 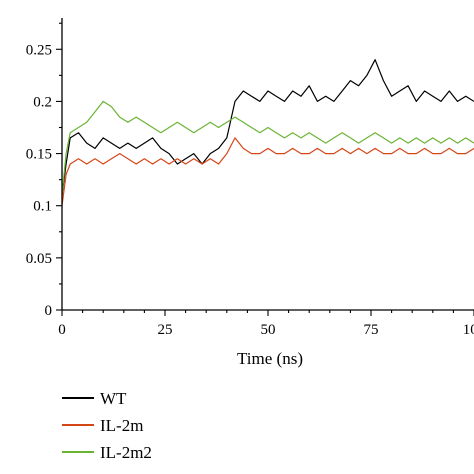 What do you see at coordinates (270, 358) in the screenshot?
I see `x-axis-title: Time (ns)` at bounding box center [270, 358].